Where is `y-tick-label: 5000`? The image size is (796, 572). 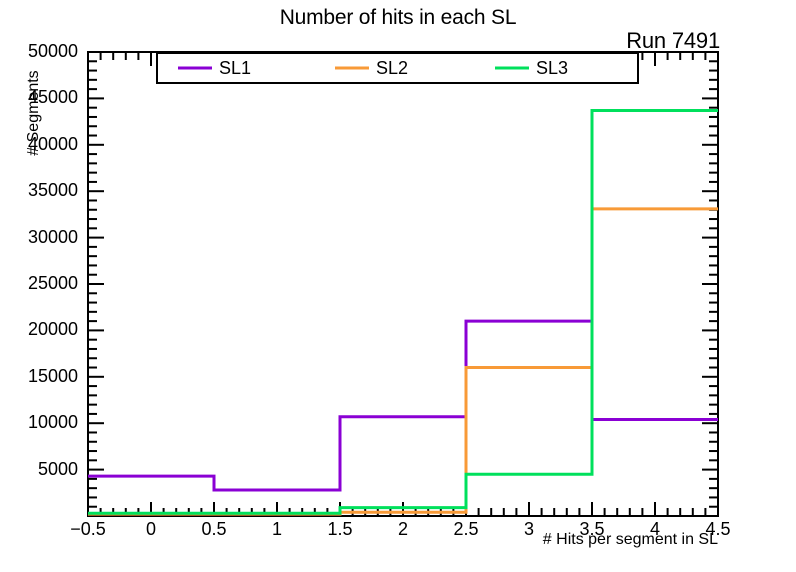 y-tick-label: 5000 is located at coordinates (57, 468).